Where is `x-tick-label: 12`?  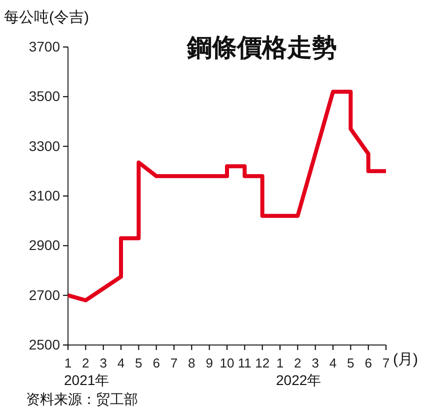
x-tick-label: 12 is located at coordinates (262, 362).